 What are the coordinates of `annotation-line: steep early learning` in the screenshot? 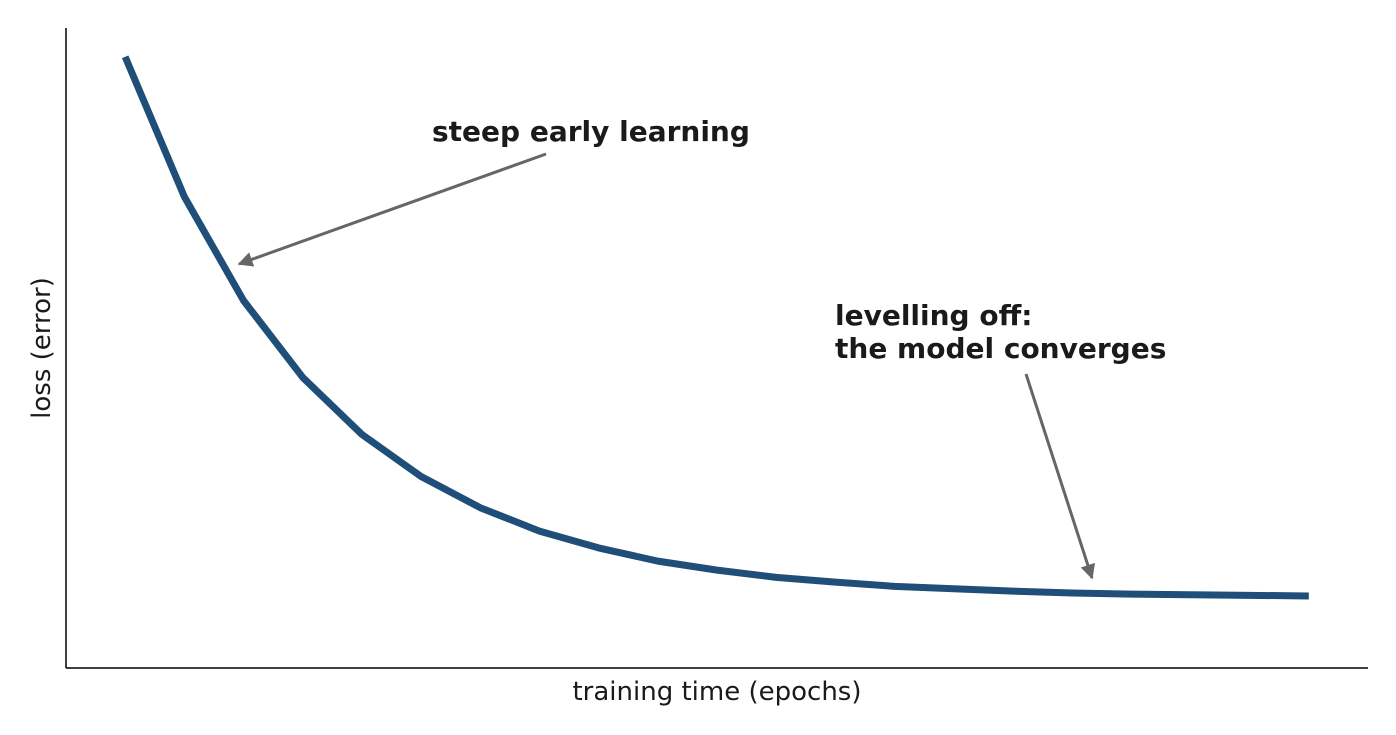 It's located at (591, 131).